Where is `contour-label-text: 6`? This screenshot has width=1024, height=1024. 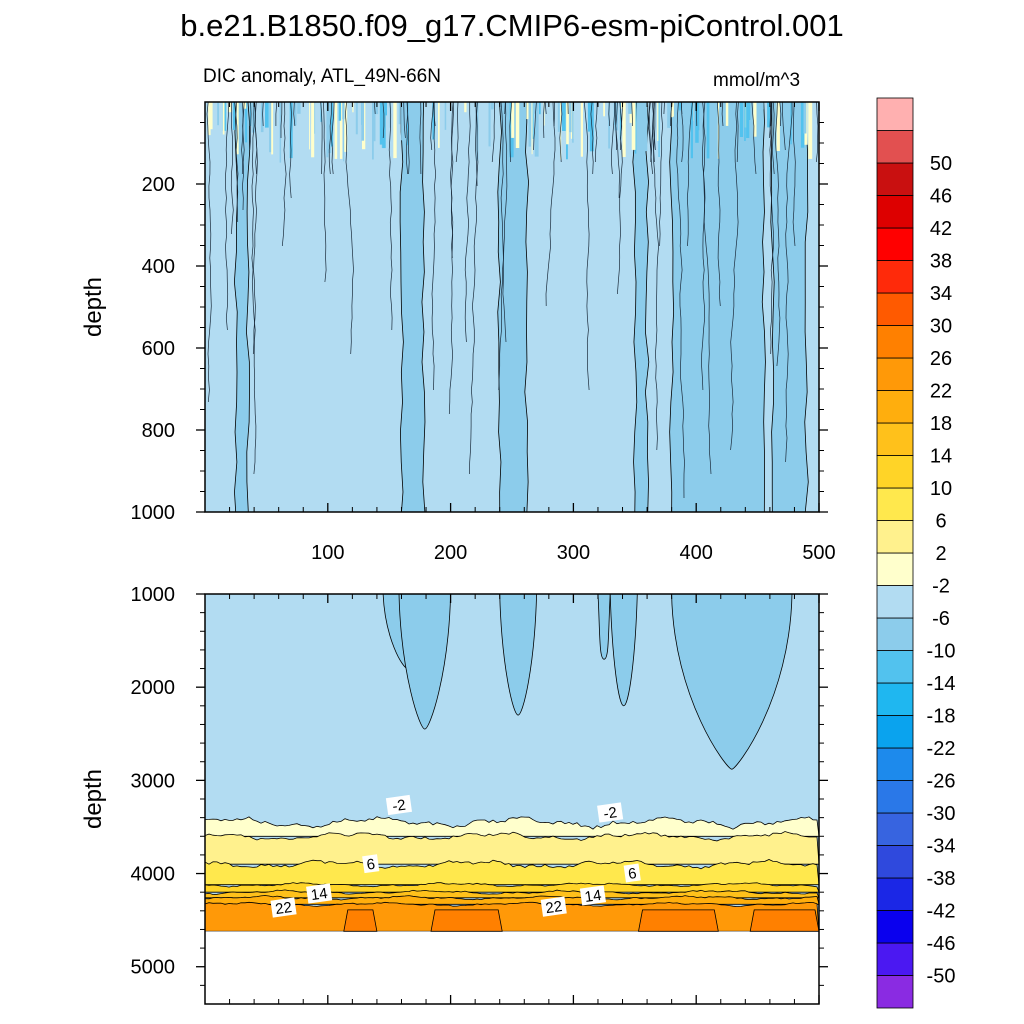
contour-label-text: 6 is located at coordinates (632, 874).